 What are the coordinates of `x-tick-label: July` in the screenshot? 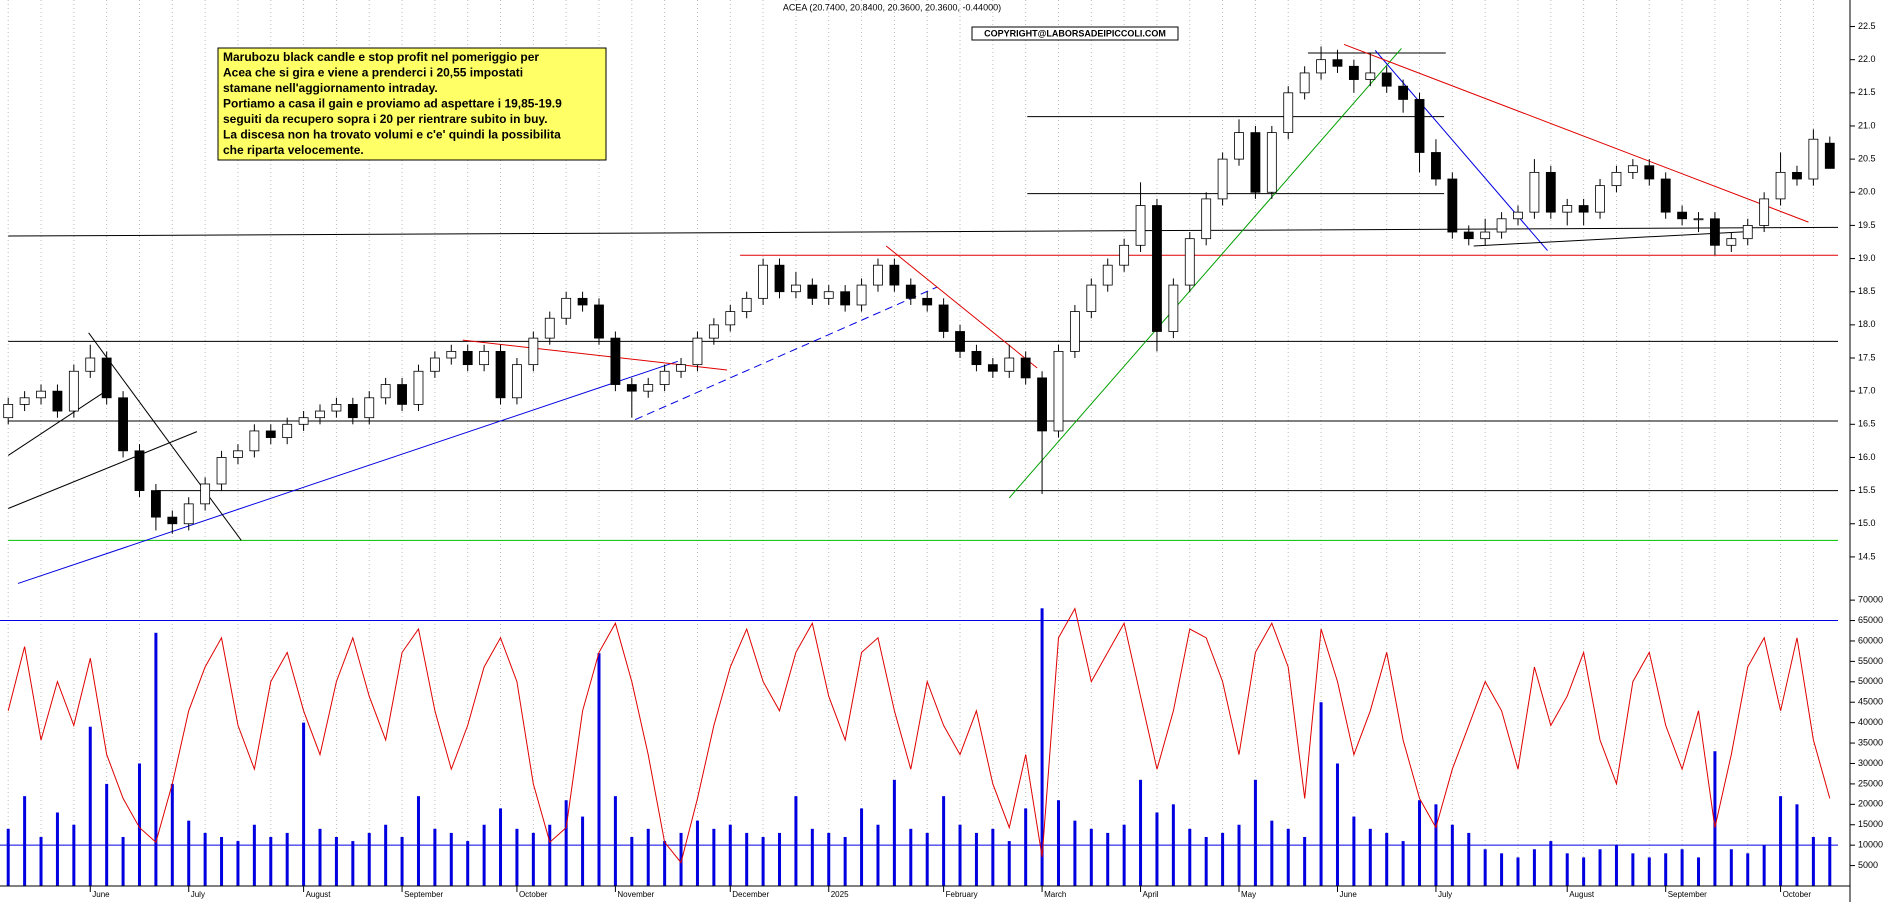 It's located at (1445, 894).